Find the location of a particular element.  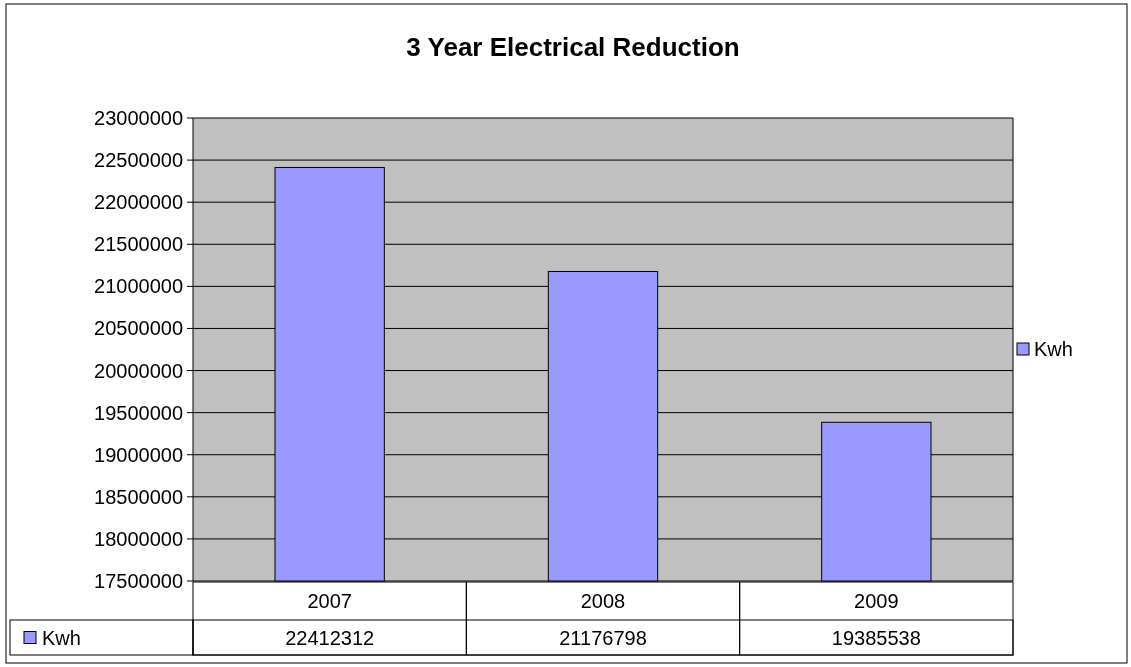

y-tick-label: 18500000 is located at coordinates (138, 496).